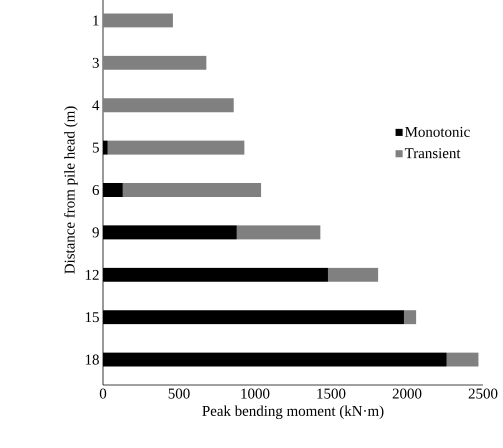  Describe the element at coordinates (92, 359) in the screenshot. I see `y-tick-label: 18` at that location.